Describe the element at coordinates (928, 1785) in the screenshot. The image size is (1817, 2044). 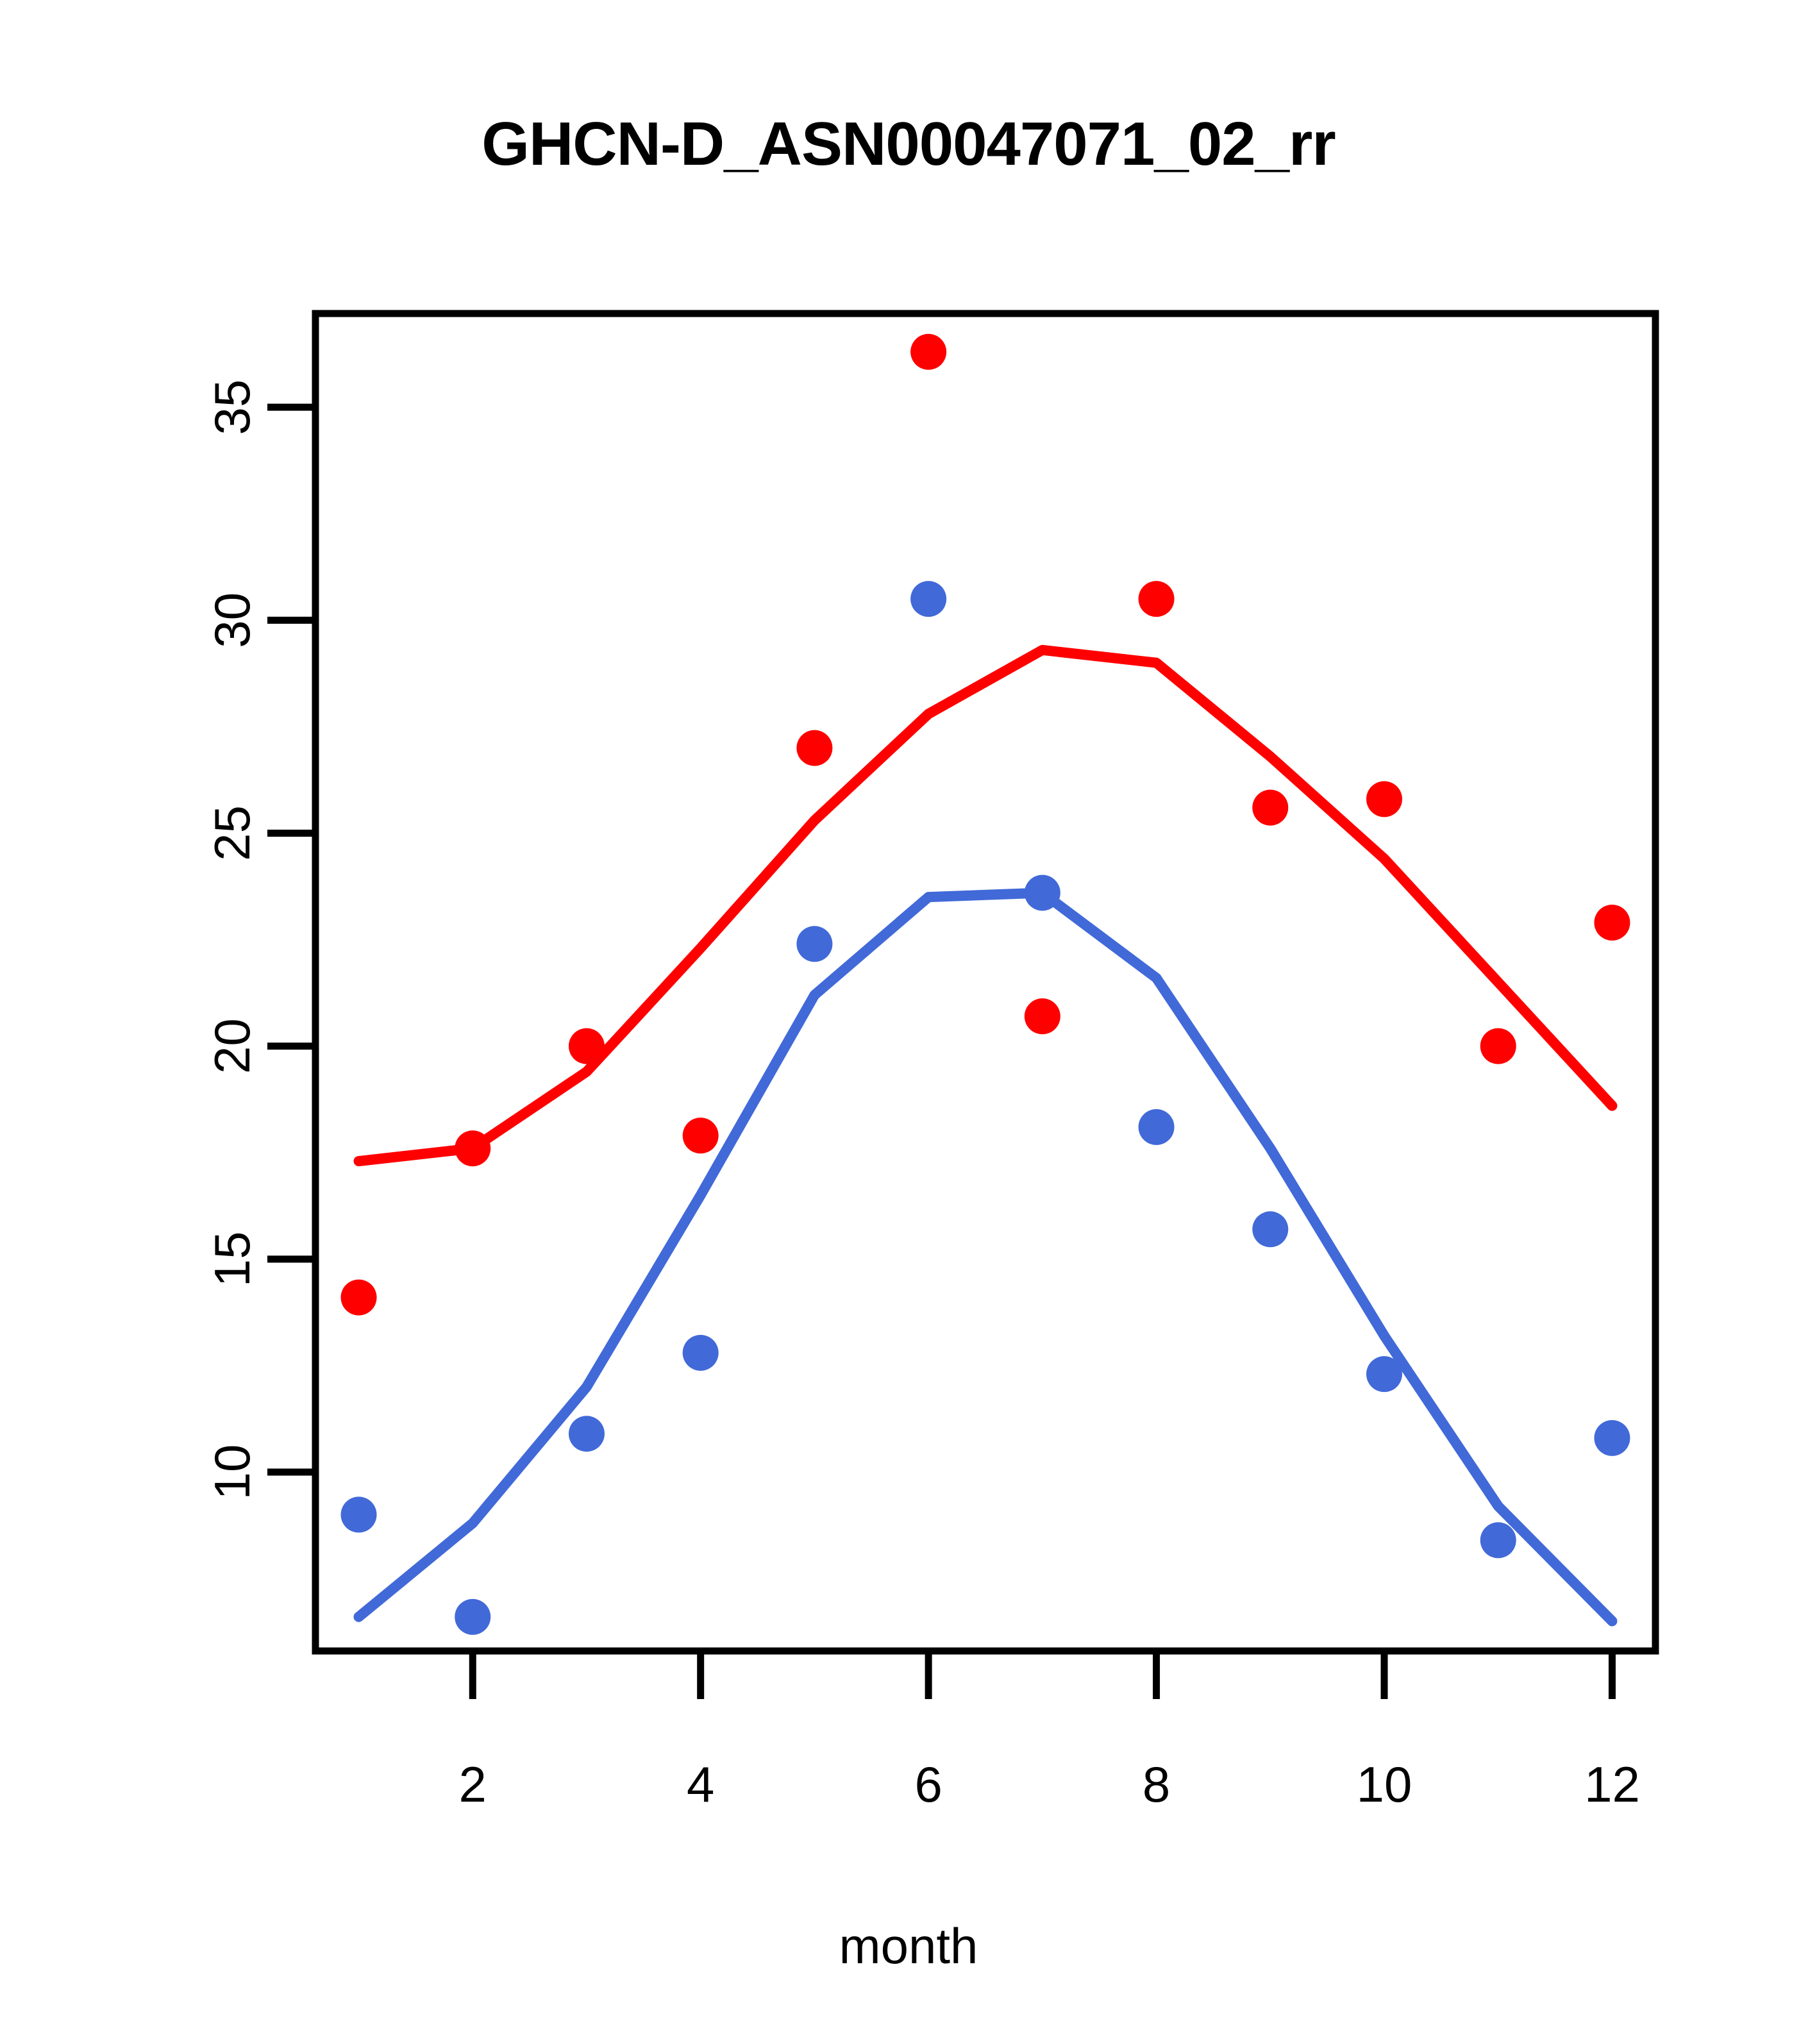
I see `x-tick-label: 6` at that location.